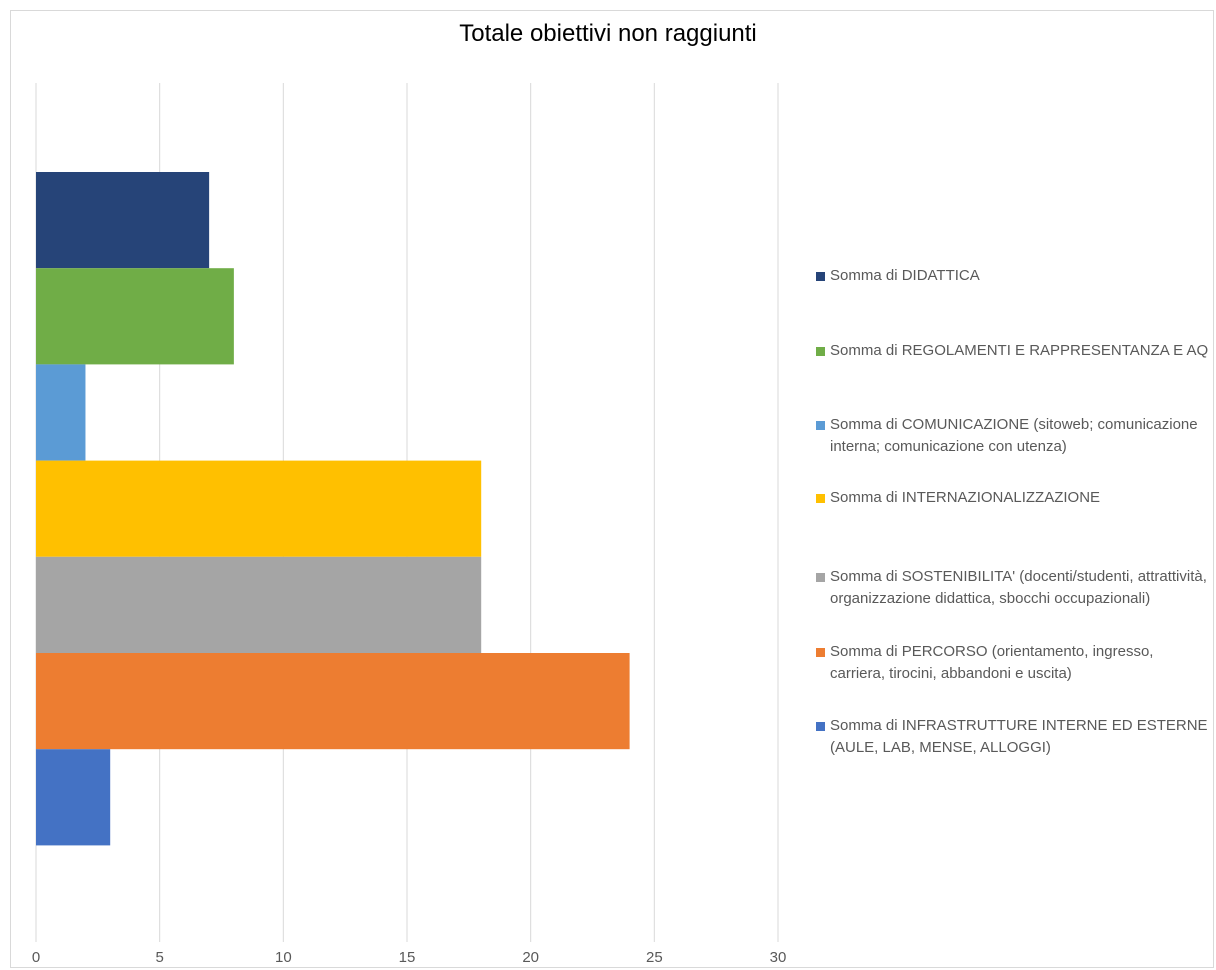 Image resolution: width=1216 pixels, height=970 pixels. What do you see at coordinates (654, 957) in the screenshot?
I see `x-tick-label: 25` at bounding box center [654, 957].